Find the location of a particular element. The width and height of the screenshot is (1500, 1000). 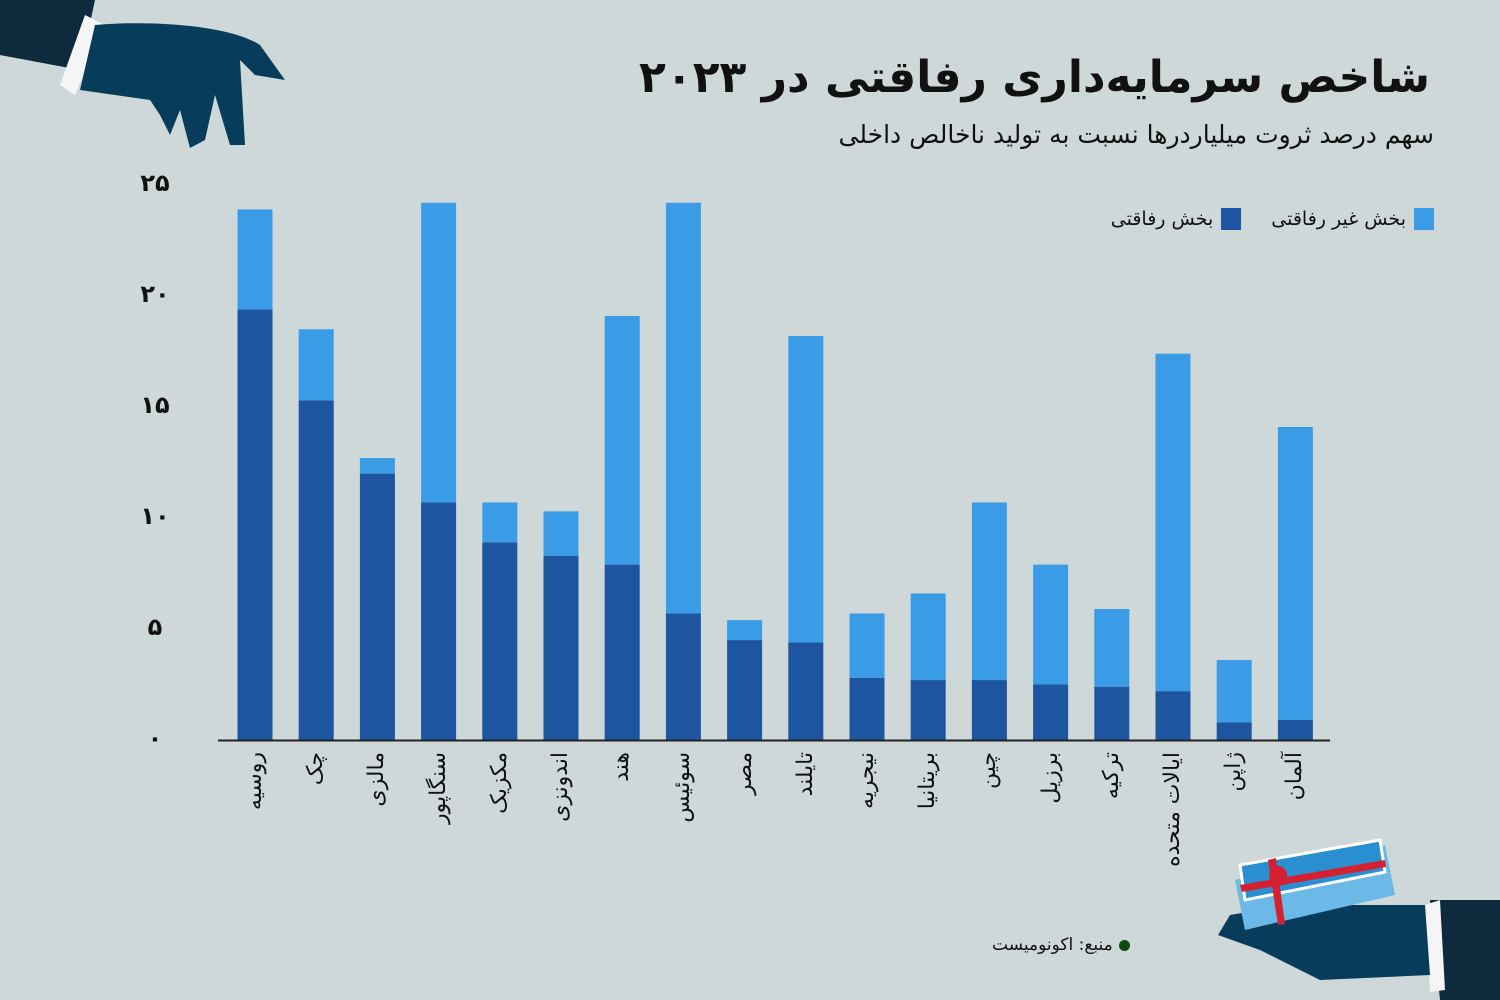

x-tick-label: نیجریه is located at coordinates (866, 781).